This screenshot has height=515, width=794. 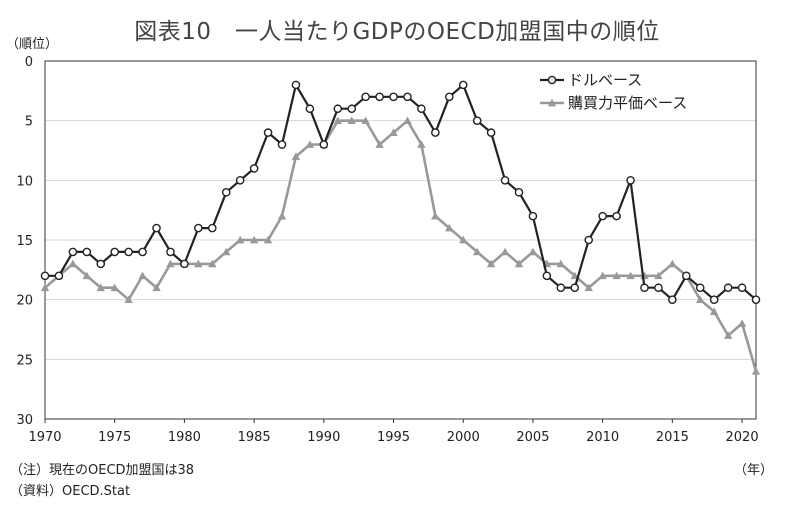 I want to click on x-tick-label: 1985, so click(x=254, y=437).